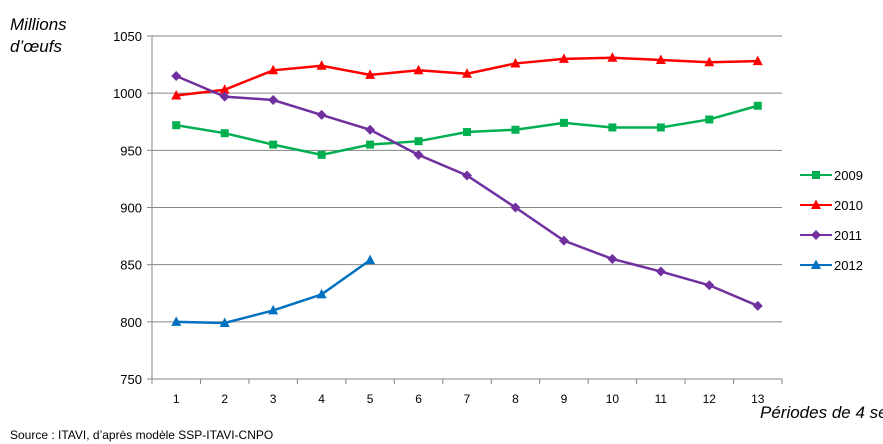 The height and width of the screenshot is (444, 883). What do you see at coordinates (467, 399) in the screenshot?
I see `x-tick-label: 7` at bounding box center [467, 399].